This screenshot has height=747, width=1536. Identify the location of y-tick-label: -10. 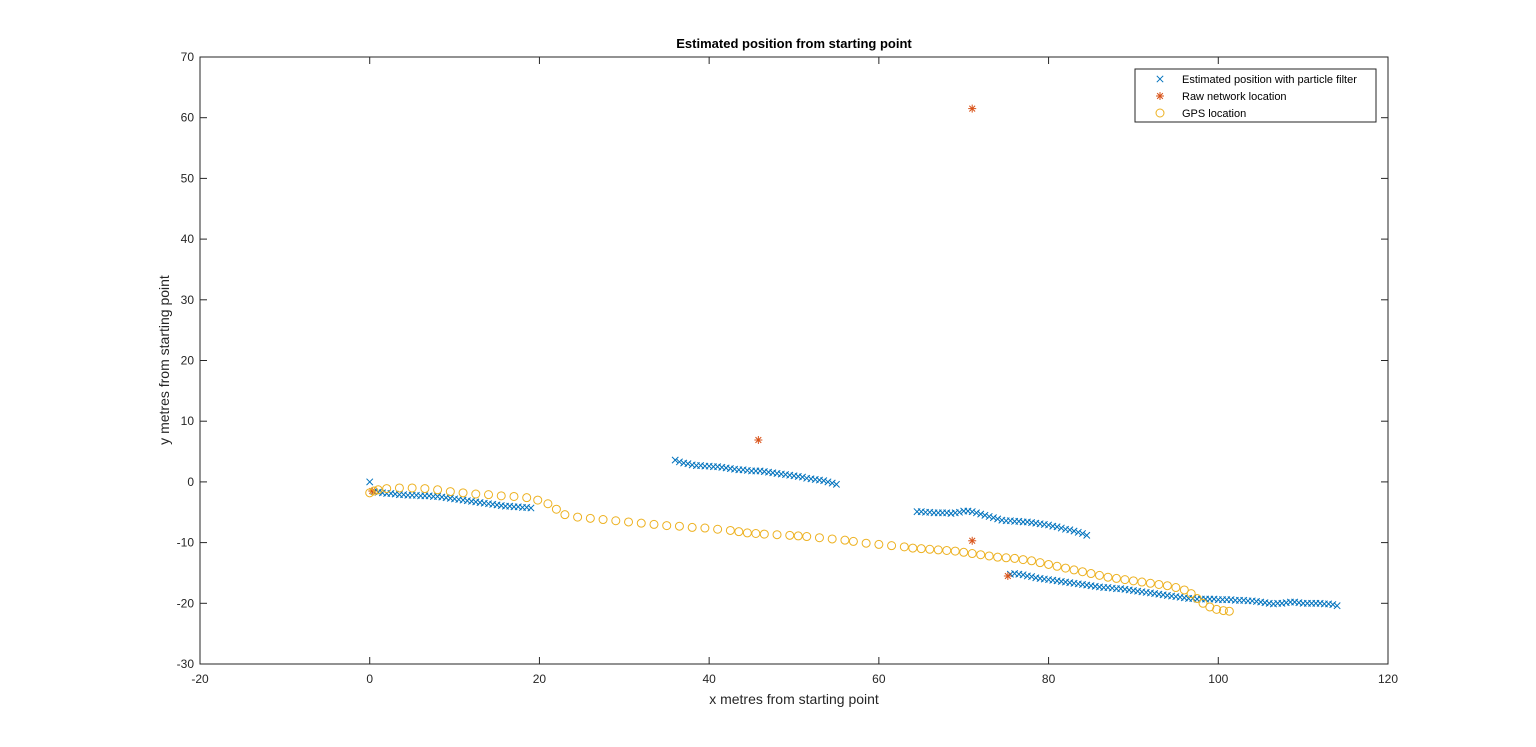
(186, 543).